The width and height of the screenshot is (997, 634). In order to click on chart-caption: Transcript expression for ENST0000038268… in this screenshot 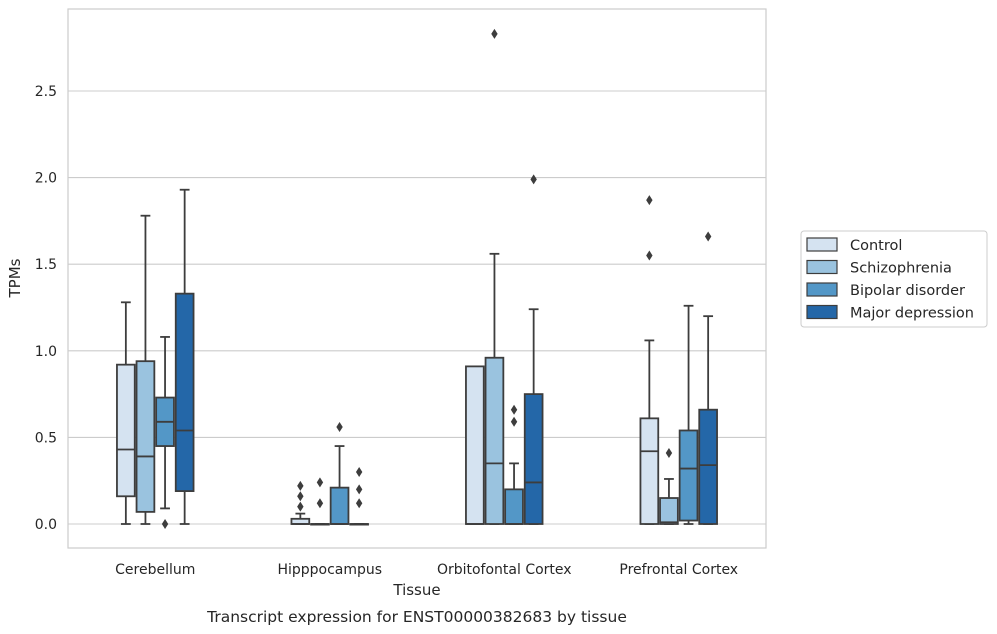, I will do `click(416, 617)`.